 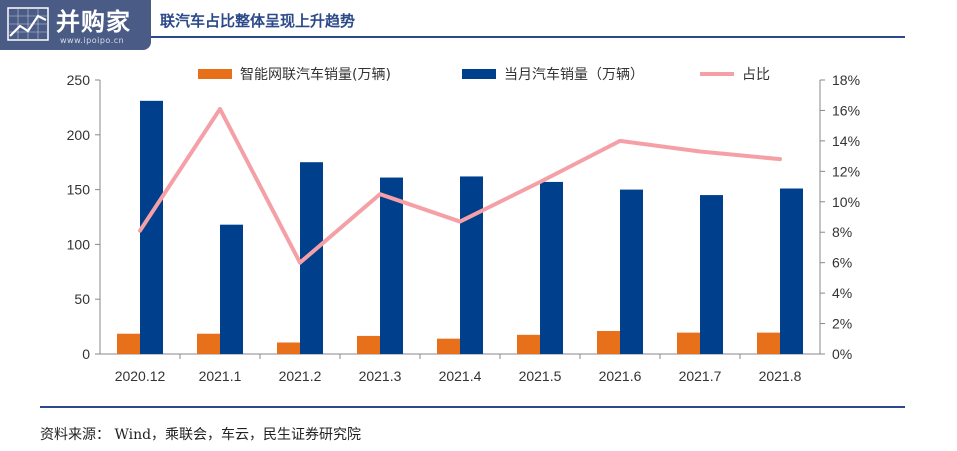 I want to click on chart-logo-icon, so click(x=28, y=24).